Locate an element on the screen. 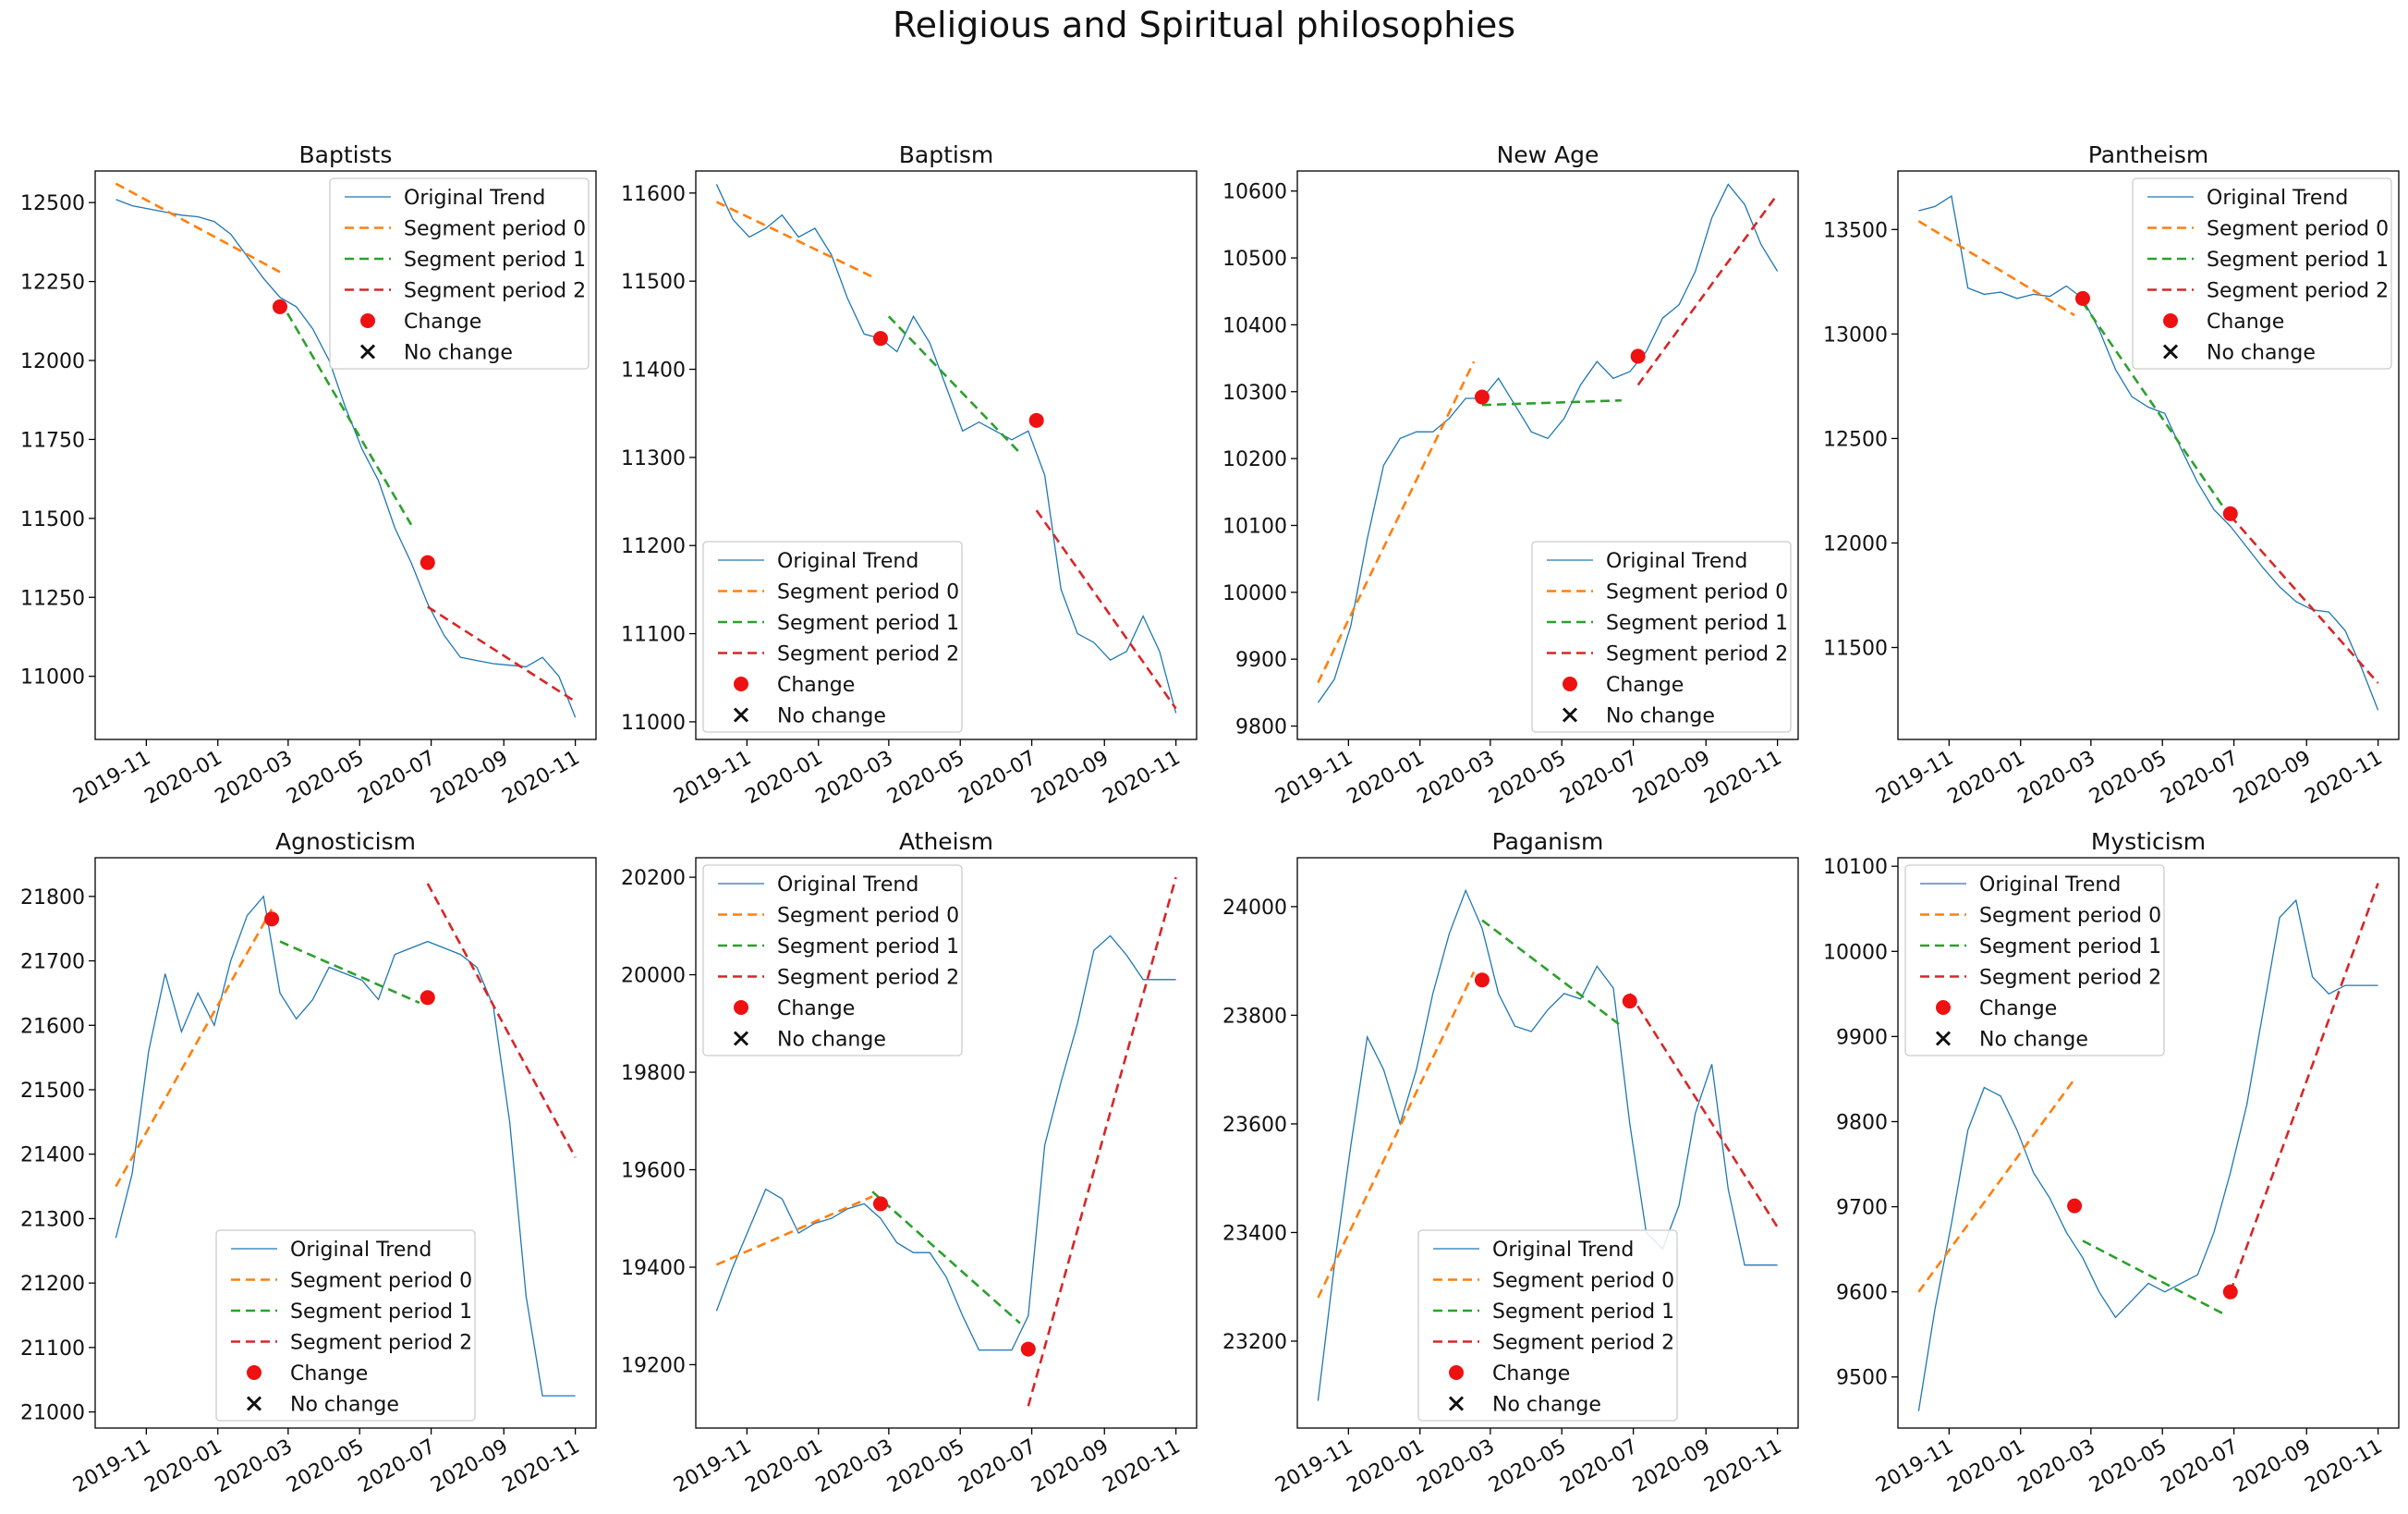 This screenshot has width=2408, height=1514. original-trend-line is located at coordinates (2147, 1154).